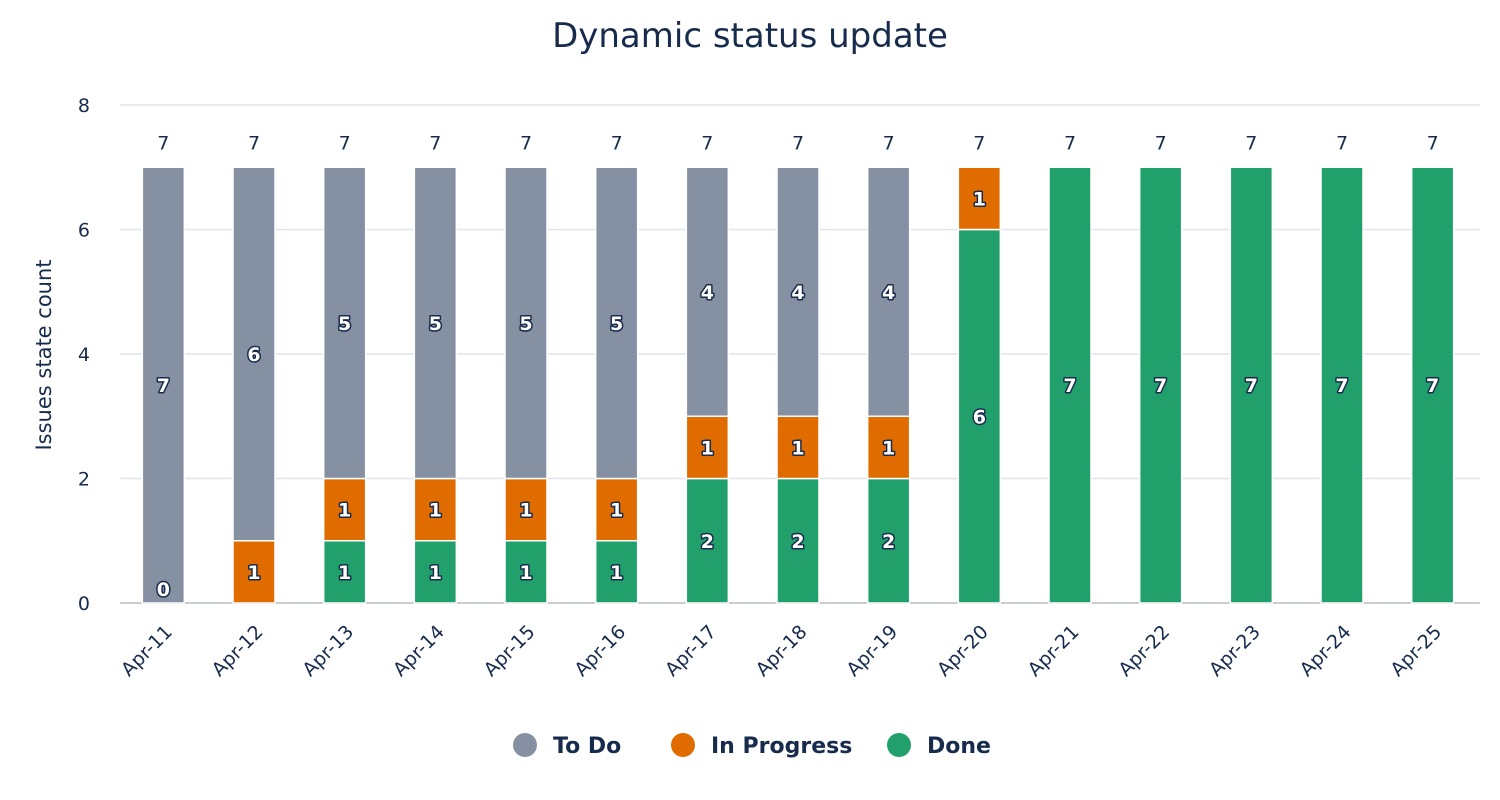 This screenshot has height=800, width=1500. What do you see at coordinates (707, 368) in the screenshot?
I see `bar-stack-apr-17: 2 1 4 7` at bounding box center [707, 368].